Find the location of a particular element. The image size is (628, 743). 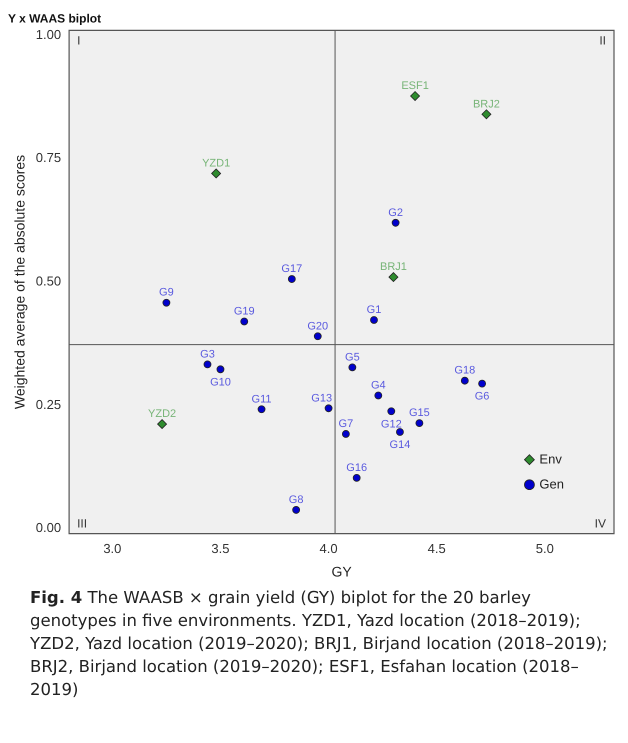

y-tick-label: 0.00 is located at coordinates (49, 528).